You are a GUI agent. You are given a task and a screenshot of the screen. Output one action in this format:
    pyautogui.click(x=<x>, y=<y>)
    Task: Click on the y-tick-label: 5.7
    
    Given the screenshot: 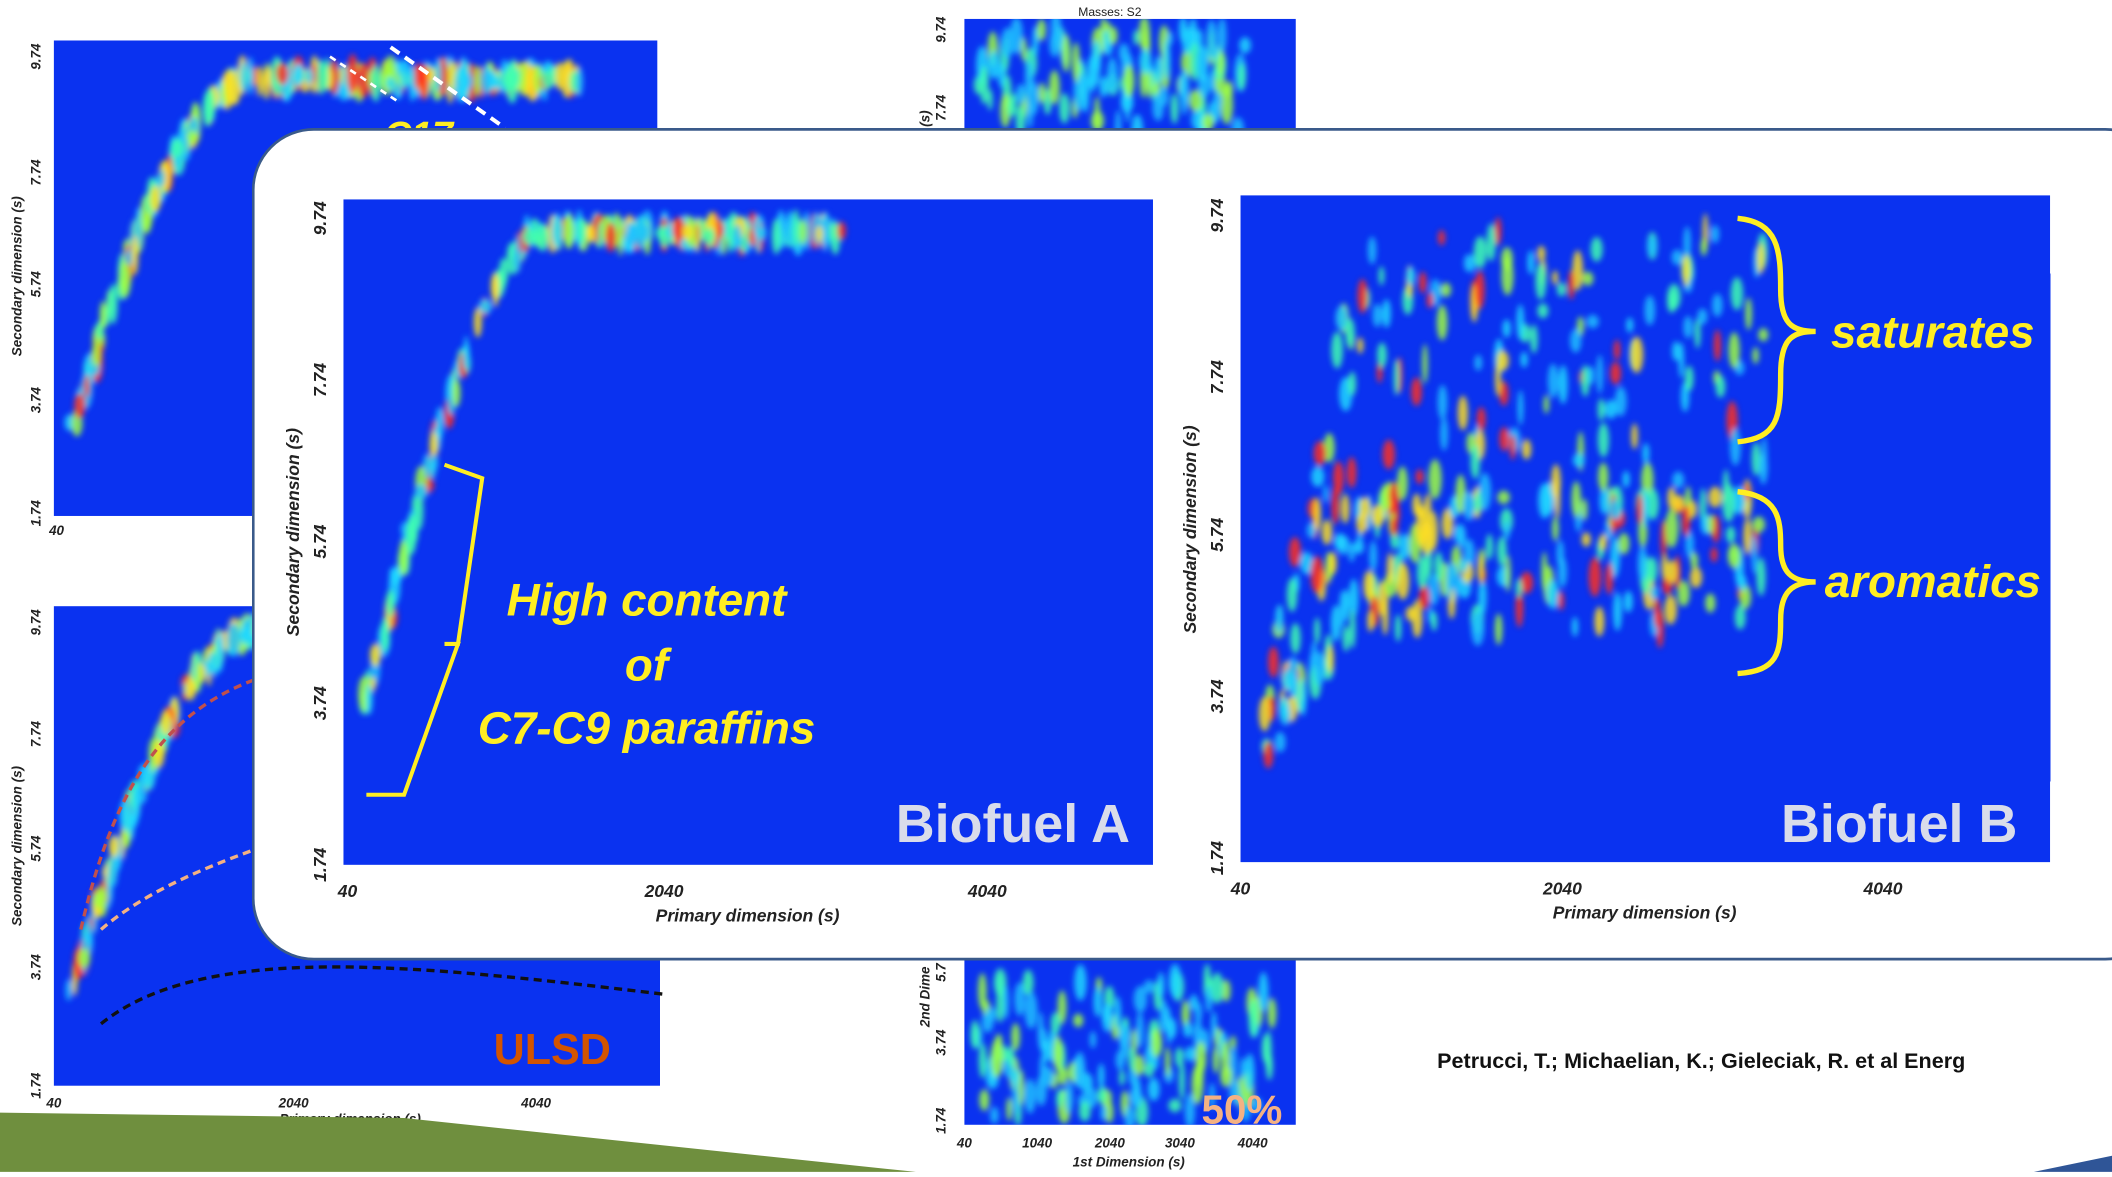 What is the action you would take?
    pyautogui.click(x=941, y=972)
    